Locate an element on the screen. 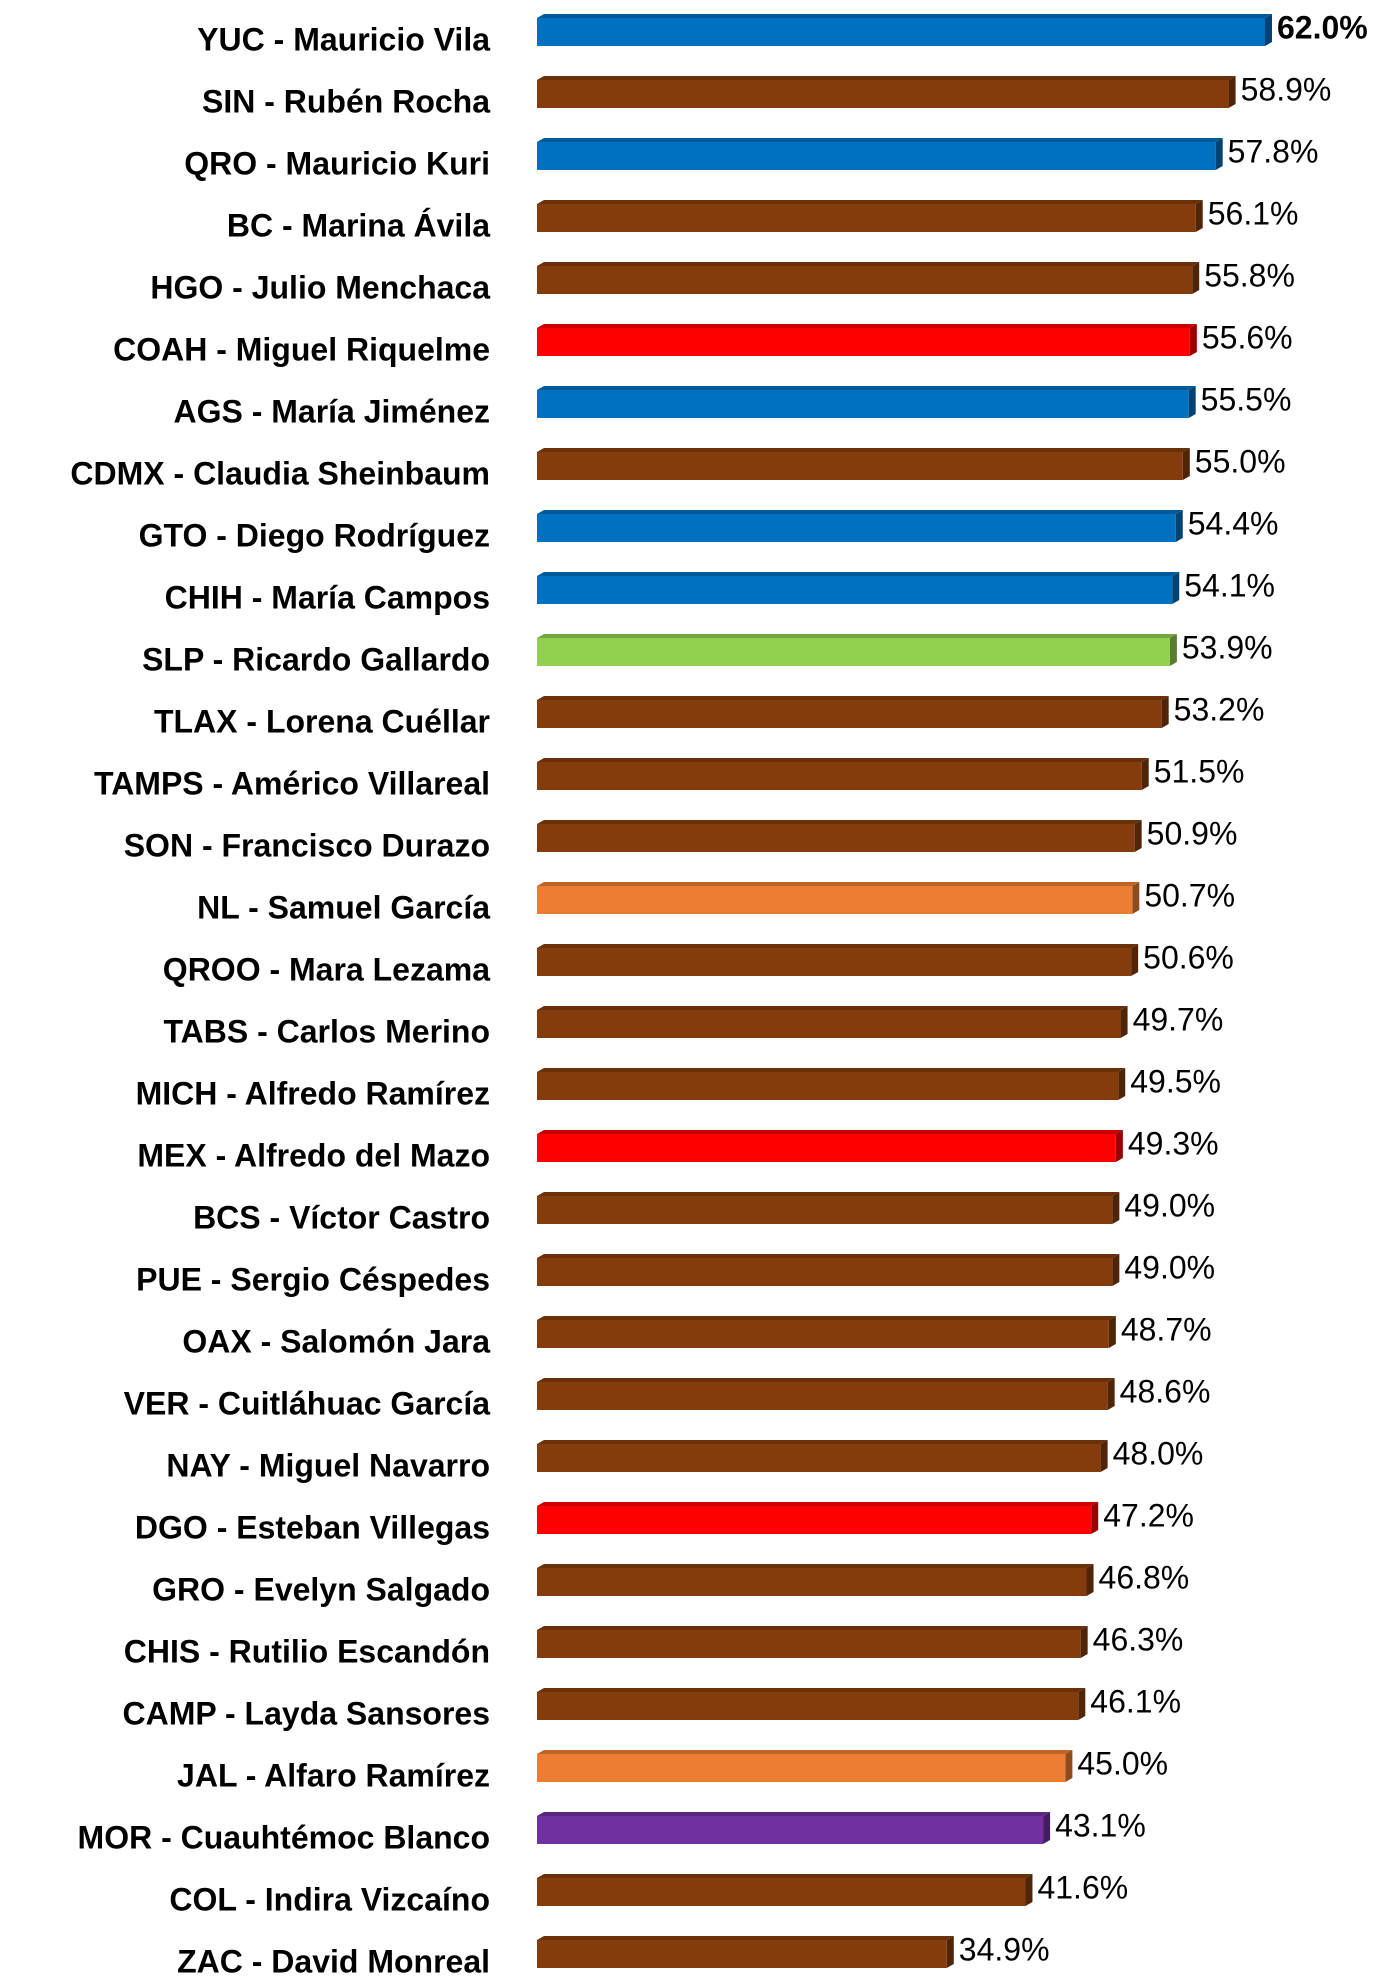  category-label: COAH - Miguel Riquelme is located at coordinates (301, 349).